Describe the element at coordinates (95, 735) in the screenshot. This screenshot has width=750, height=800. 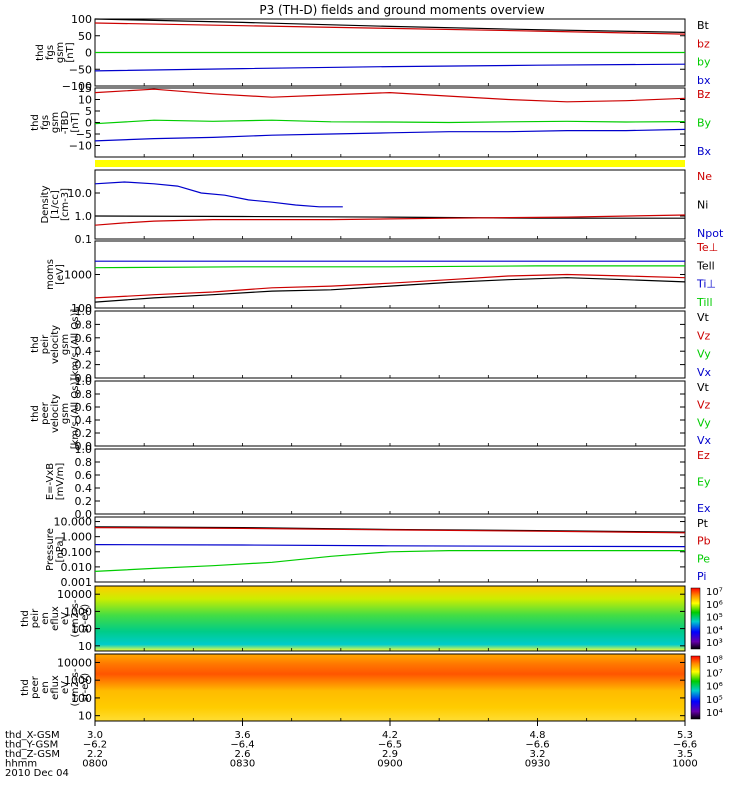
I see `x-tick-label: 3.0` at that location.